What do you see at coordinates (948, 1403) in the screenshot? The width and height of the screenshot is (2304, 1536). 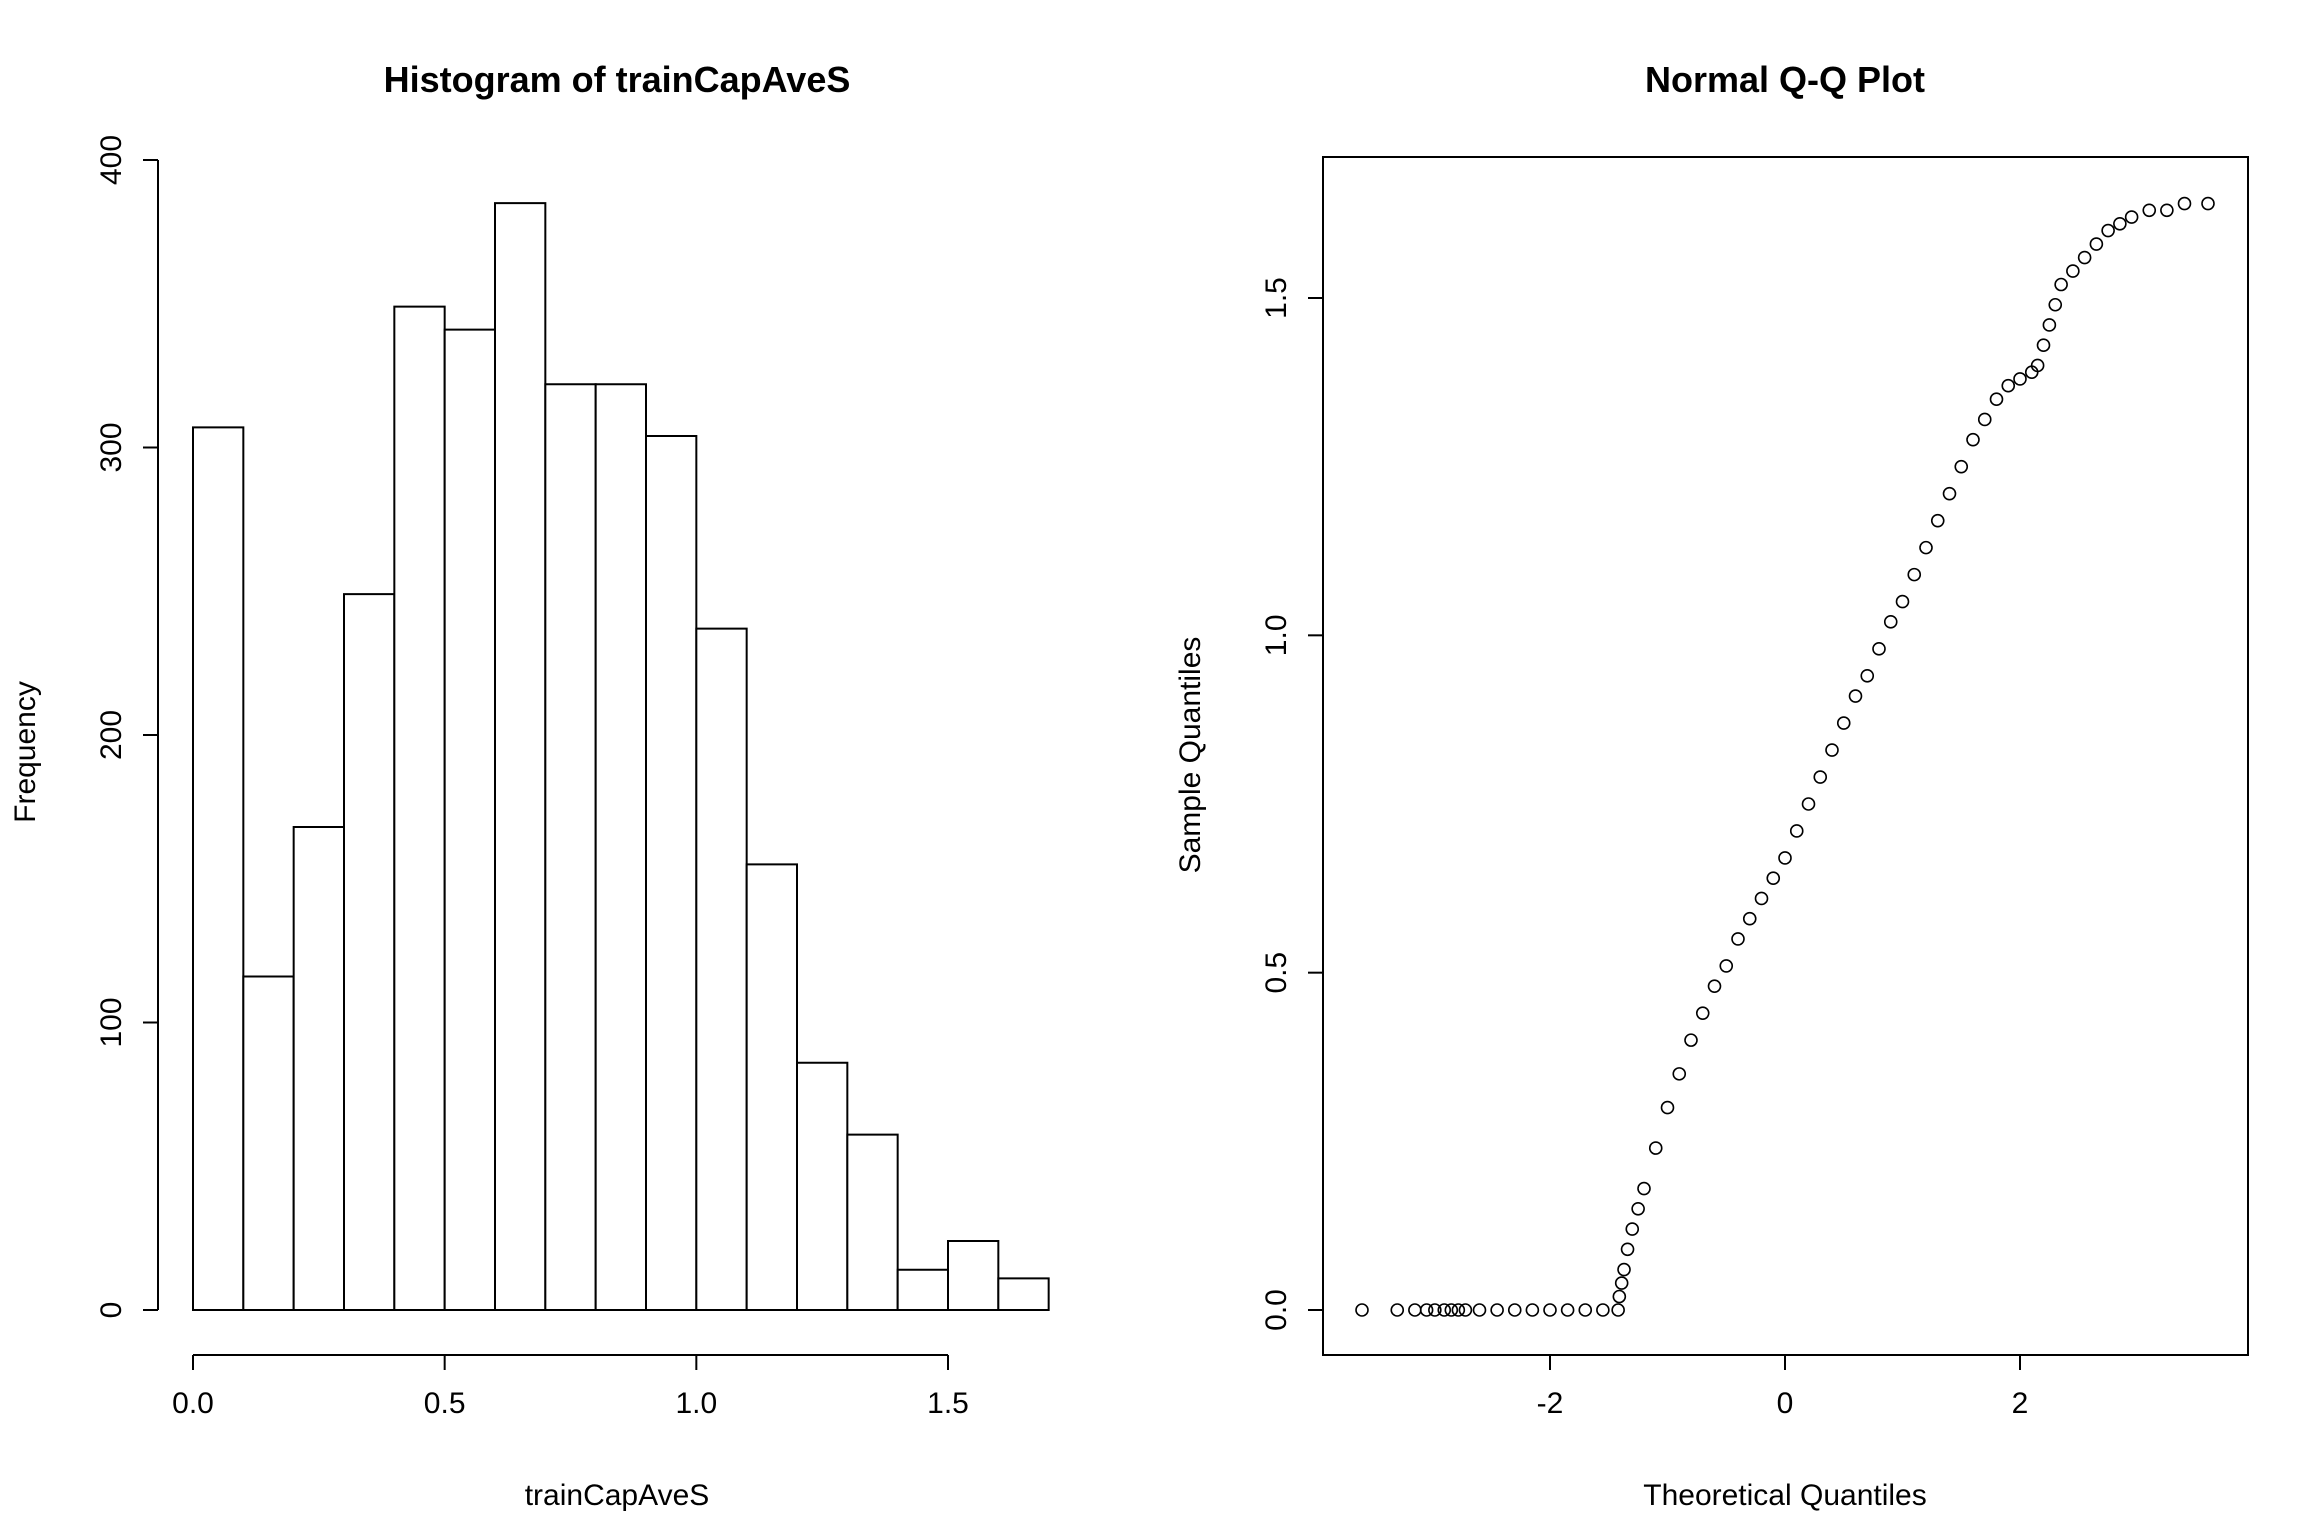 I see `histogram-x-tick-label: 1.5` at bounding box center [948, 1403].